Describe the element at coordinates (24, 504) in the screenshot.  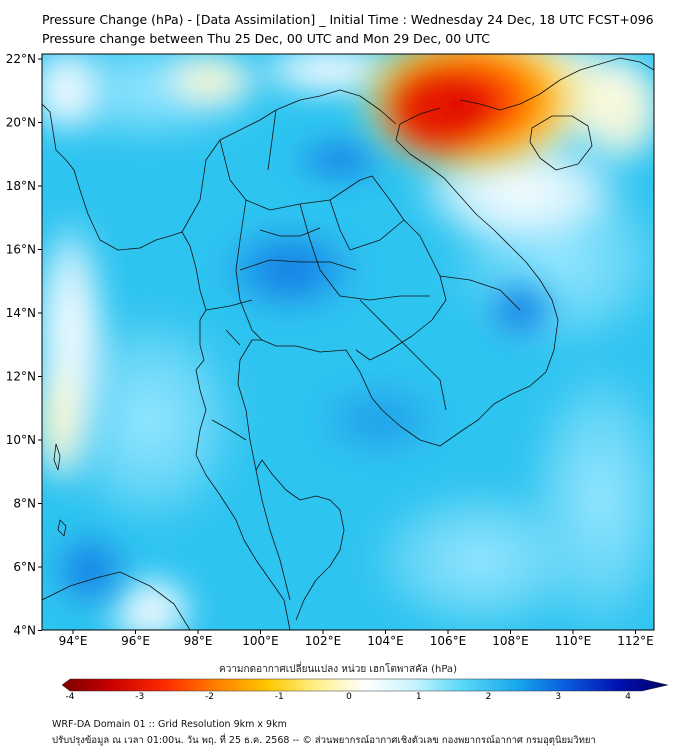
I see `lat-tick-label: 8°N` at that location.